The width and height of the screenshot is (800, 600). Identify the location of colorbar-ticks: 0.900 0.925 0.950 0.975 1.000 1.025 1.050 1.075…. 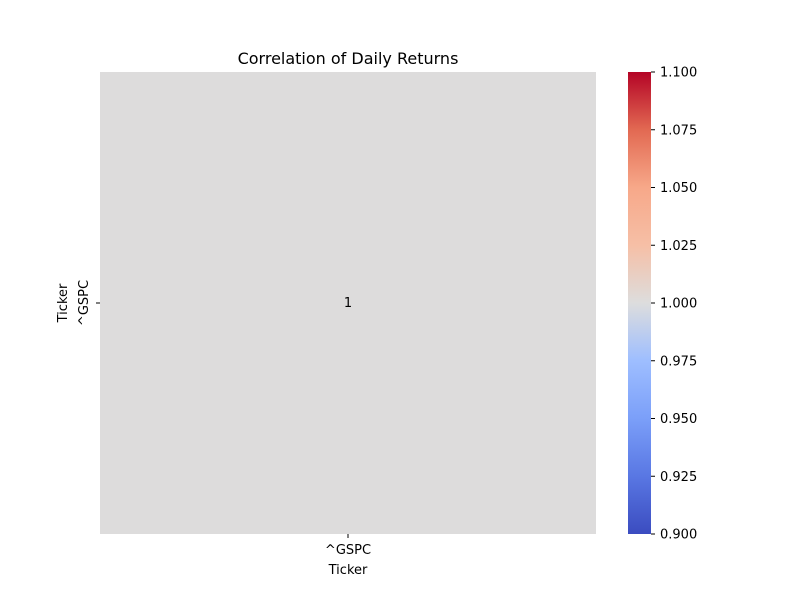
(674, 304).